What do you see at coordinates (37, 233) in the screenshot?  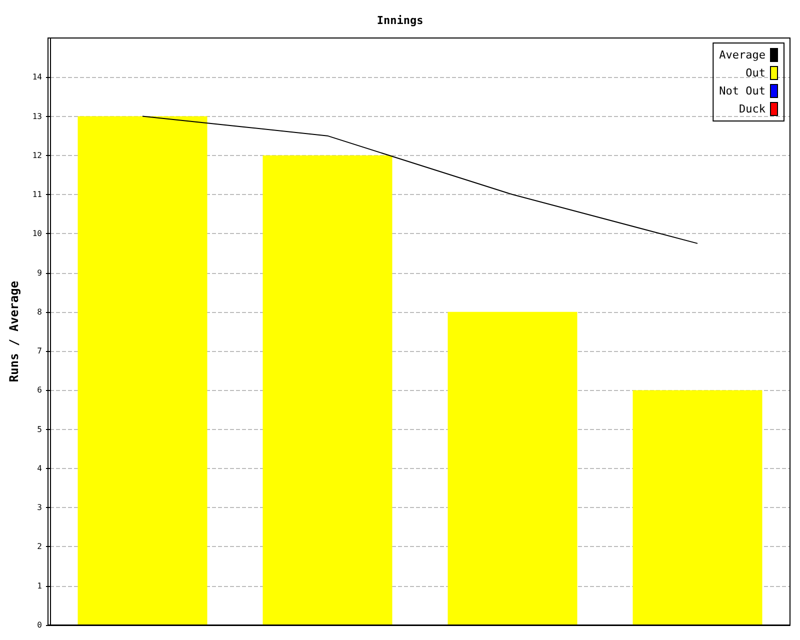 I see `y-tick-label: 10` at bounding box center [37, 233].